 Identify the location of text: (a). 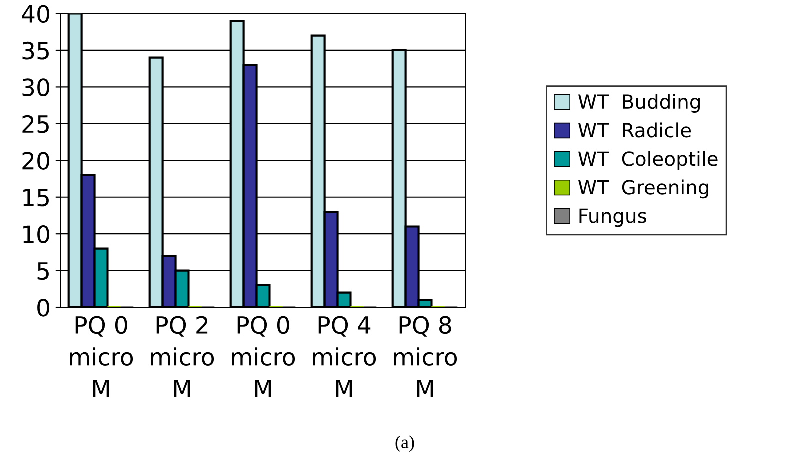
(405, 444).